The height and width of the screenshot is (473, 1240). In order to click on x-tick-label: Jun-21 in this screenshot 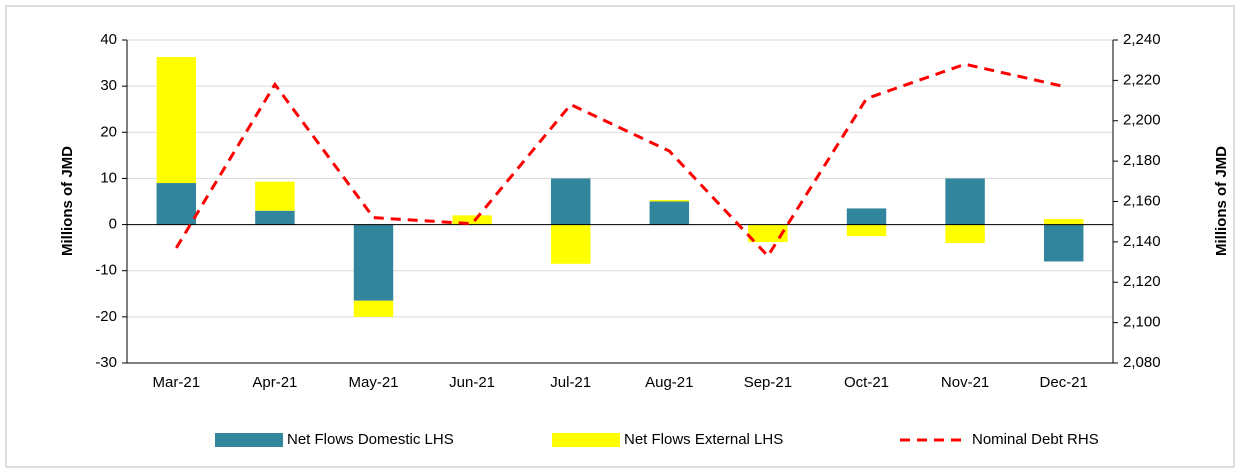, I will do `click(472, 382)`.